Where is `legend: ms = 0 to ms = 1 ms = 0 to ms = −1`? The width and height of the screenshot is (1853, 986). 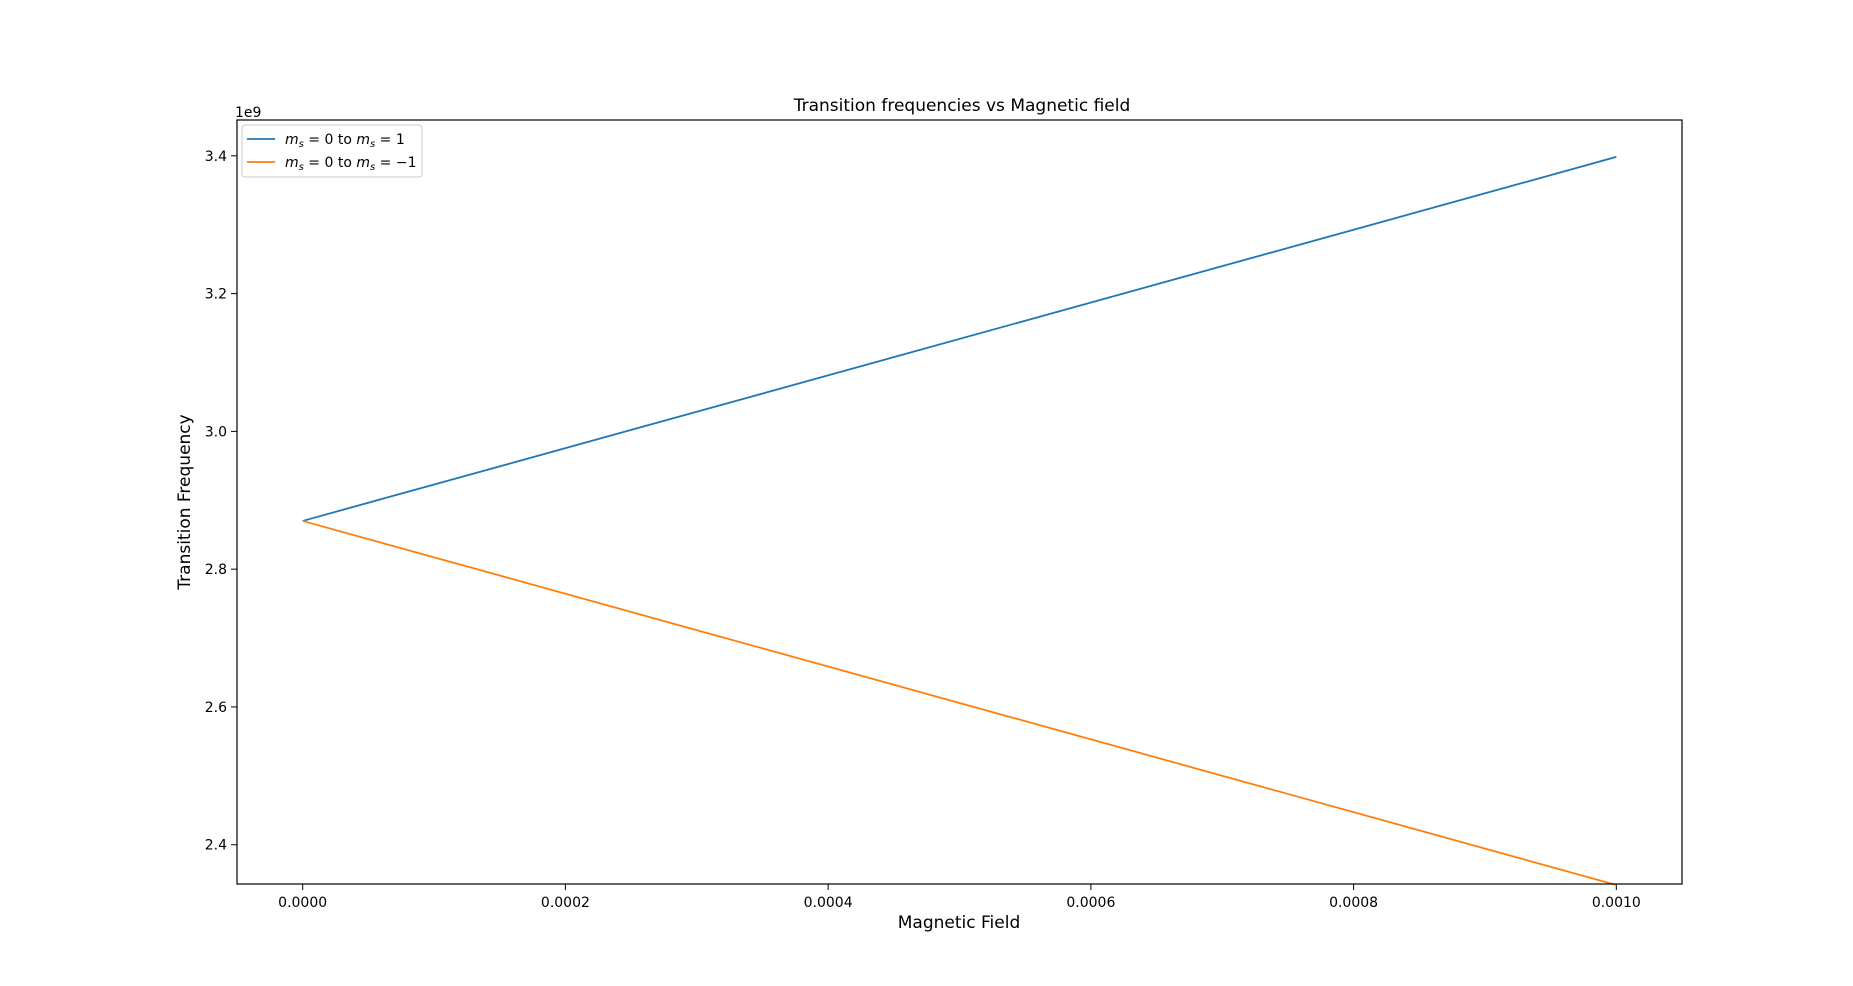 legend: ms = 0 to ms = 1 ms = 0 to ms = −1 is located at coordinates (332, 151).